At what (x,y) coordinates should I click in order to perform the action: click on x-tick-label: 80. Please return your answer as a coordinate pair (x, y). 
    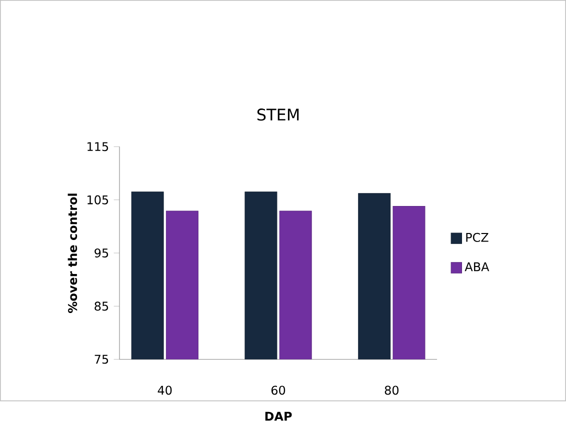
    Looking at the image, I should click on (391, 390).